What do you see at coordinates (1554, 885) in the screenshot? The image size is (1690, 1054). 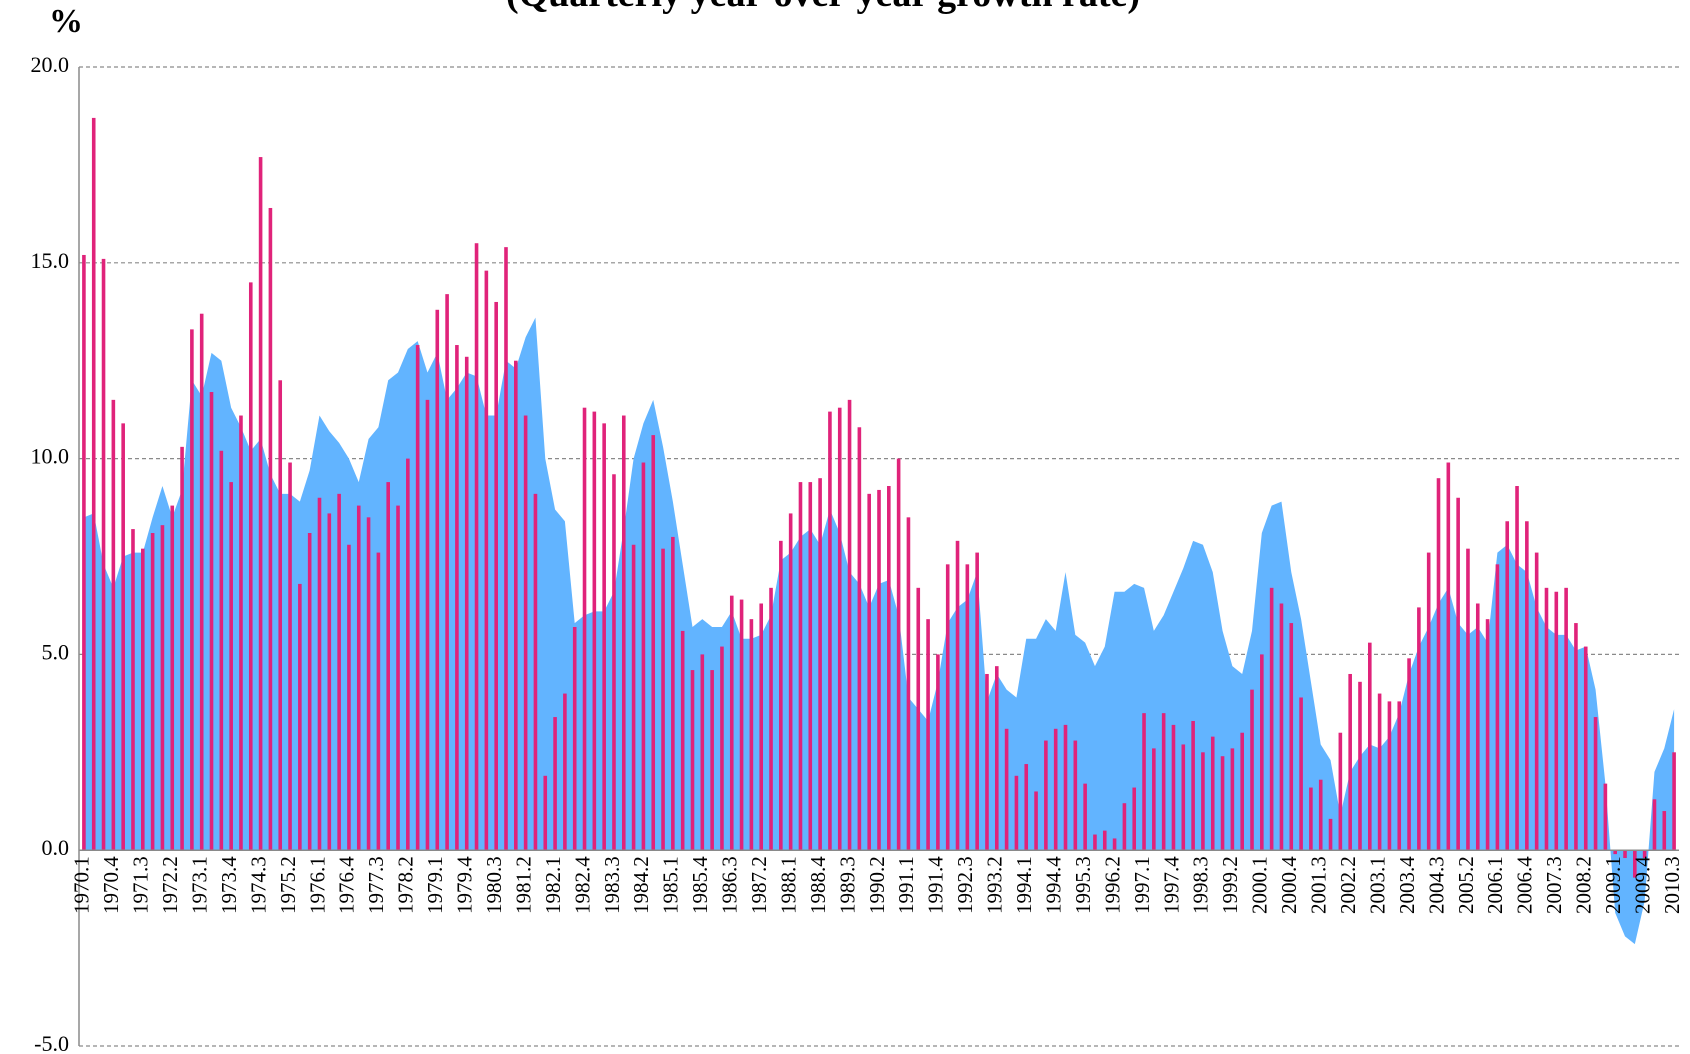 I see `x-tick-label: 2007.3` at bounding box center [1554, 885].